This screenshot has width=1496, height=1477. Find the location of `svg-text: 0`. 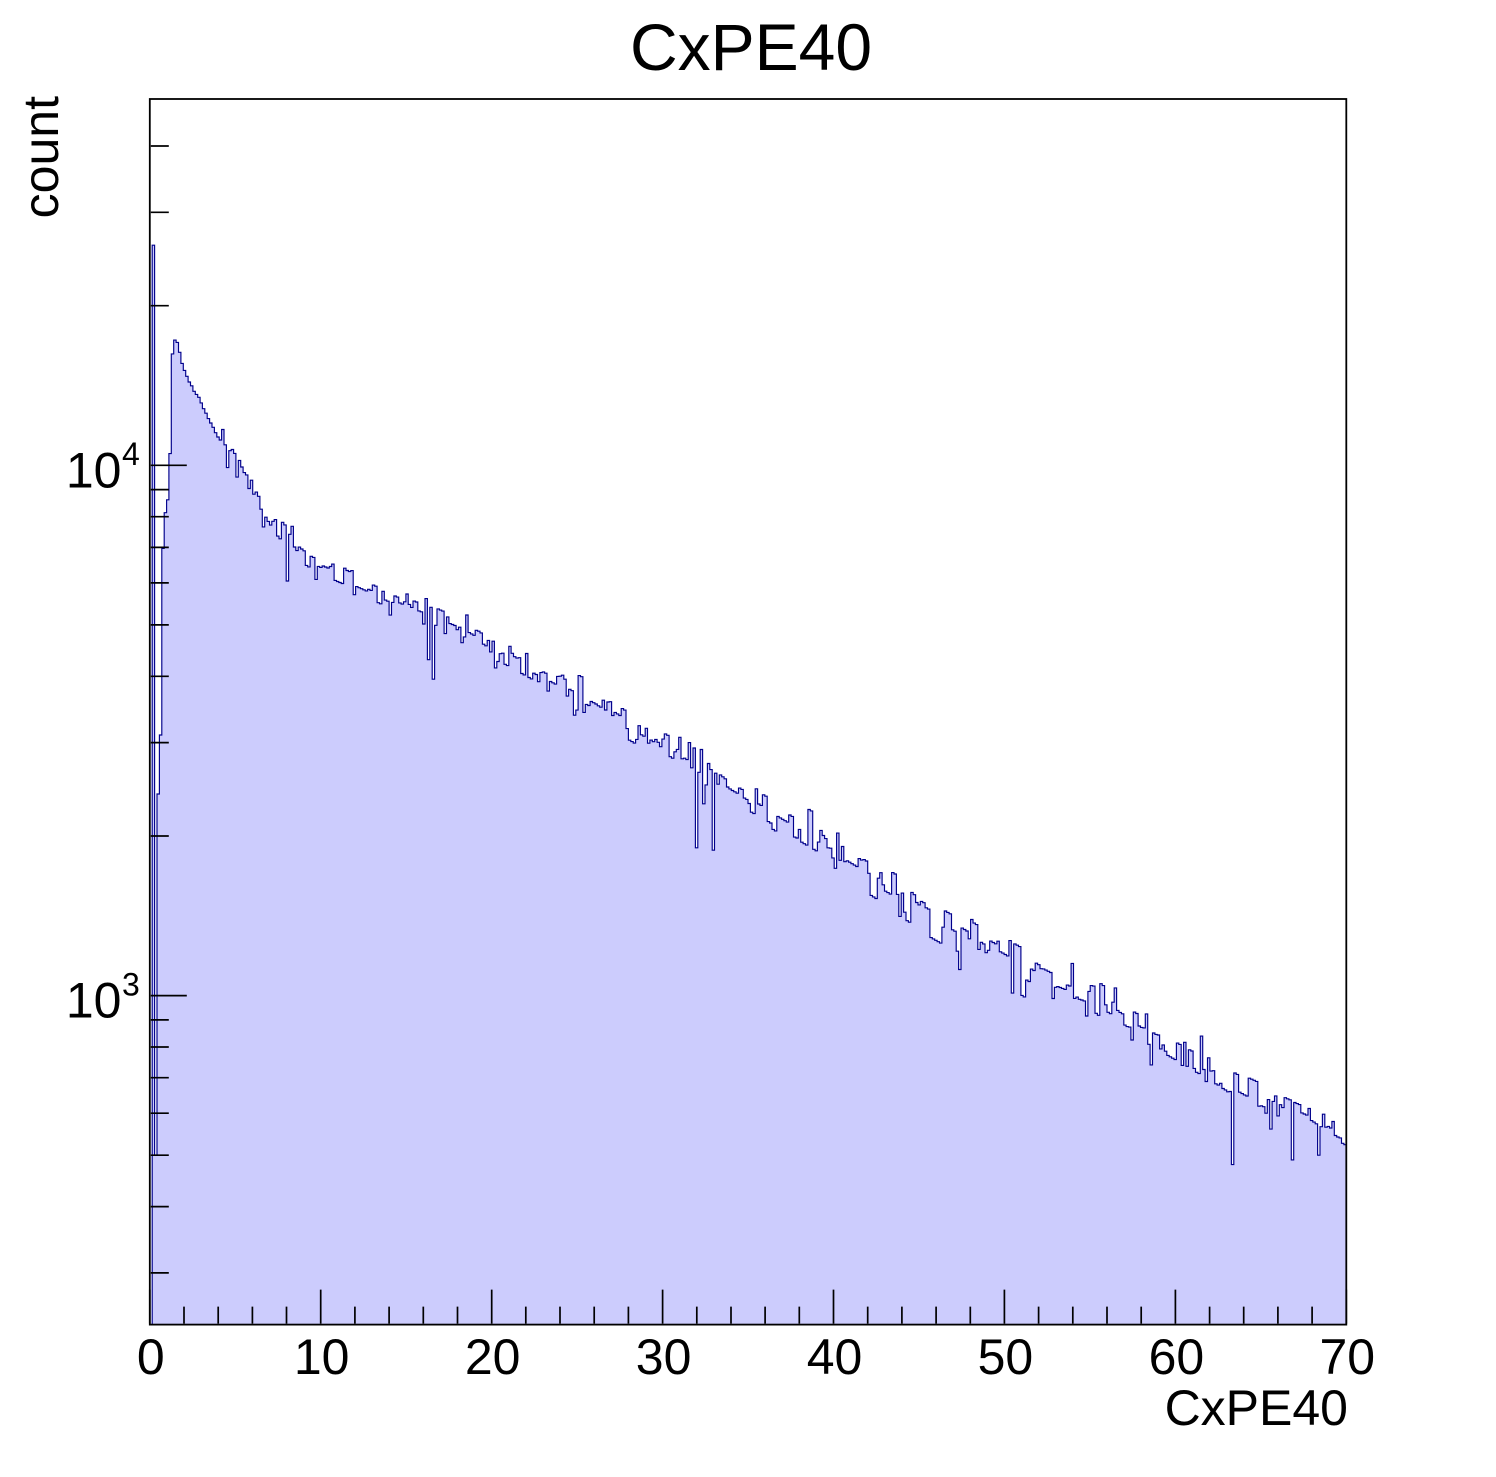

svg-text: 0 is located at coordinates (151, 1357).